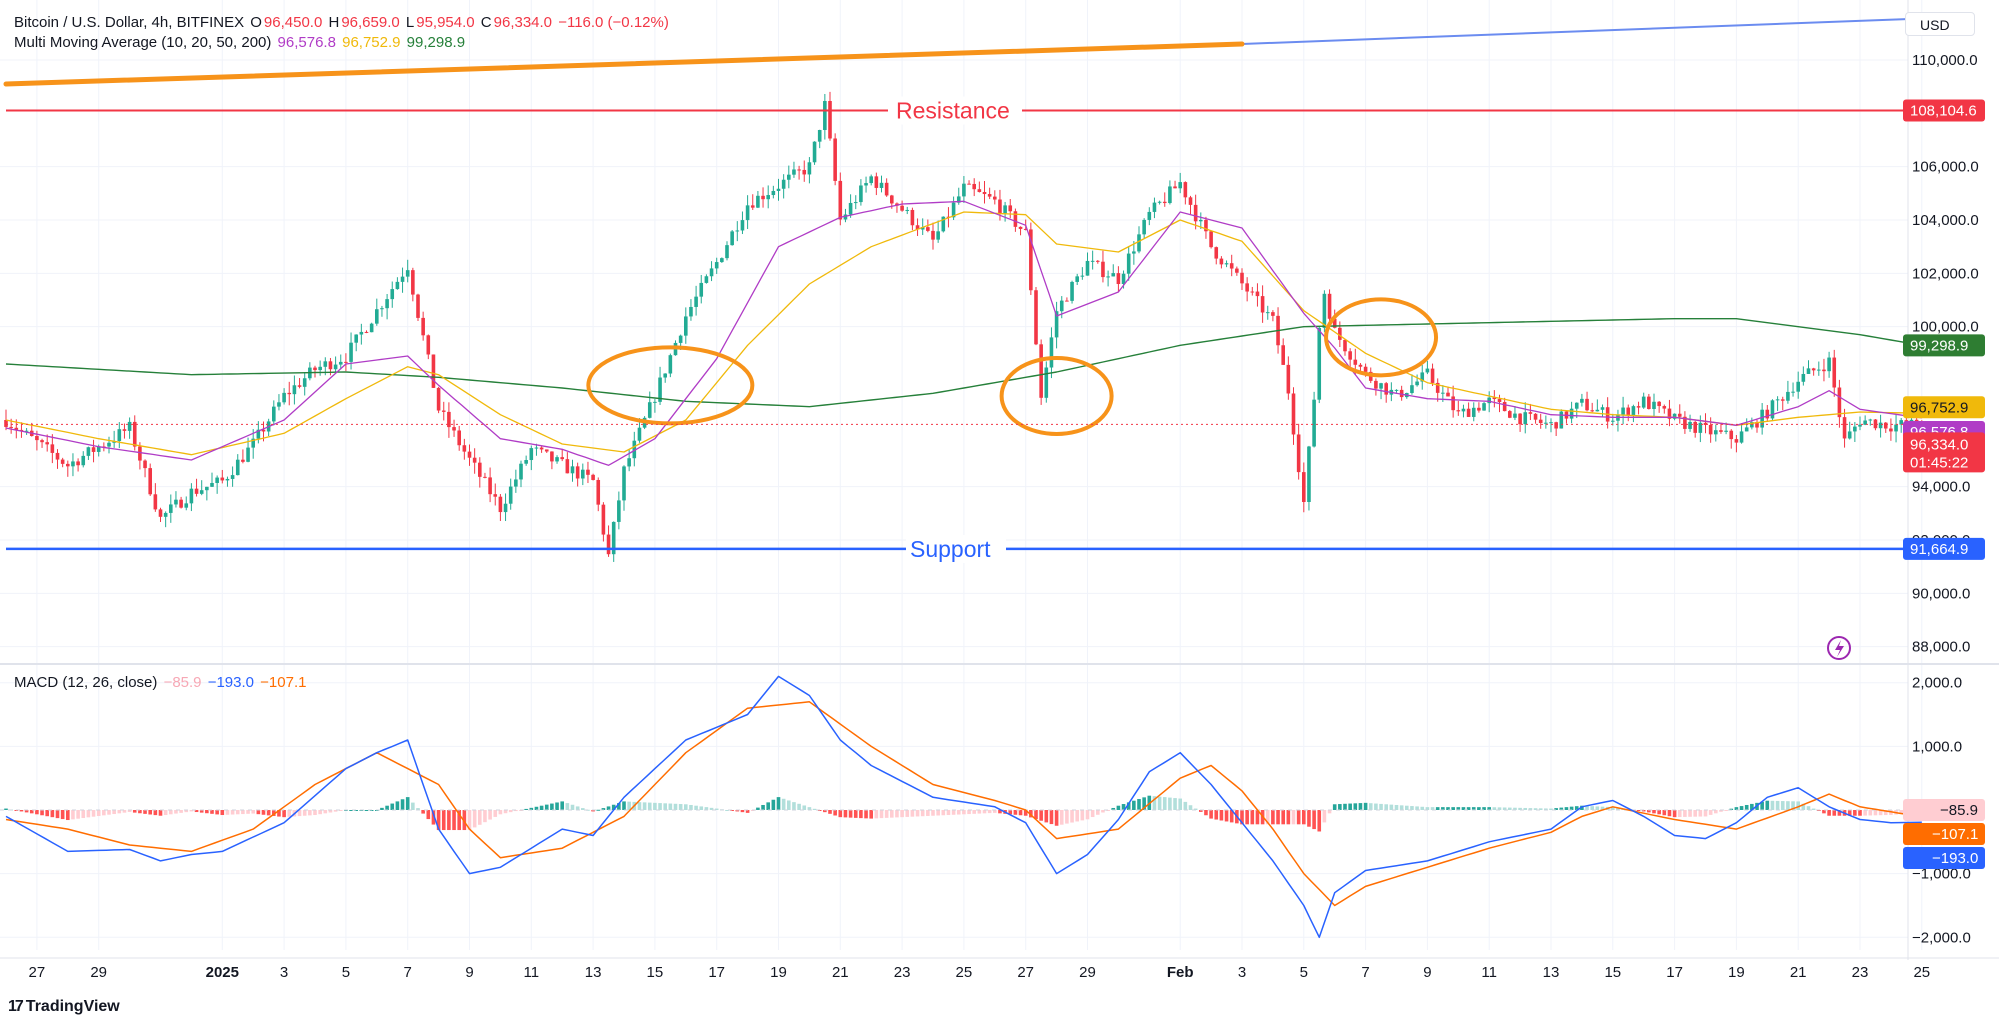  I want to click on brand-logo: 17 TradingView, so click(64, 1007).